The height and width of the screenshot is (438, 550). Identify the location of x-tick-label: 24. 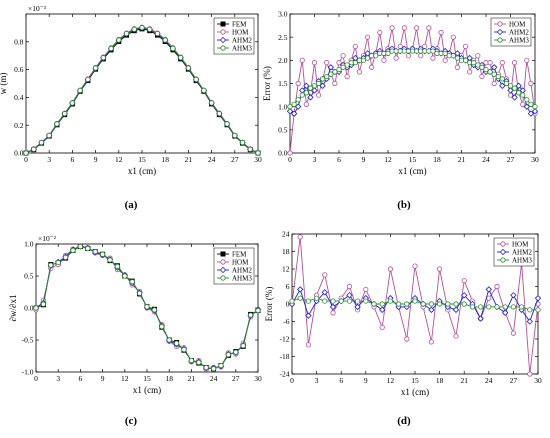
(489, 380).